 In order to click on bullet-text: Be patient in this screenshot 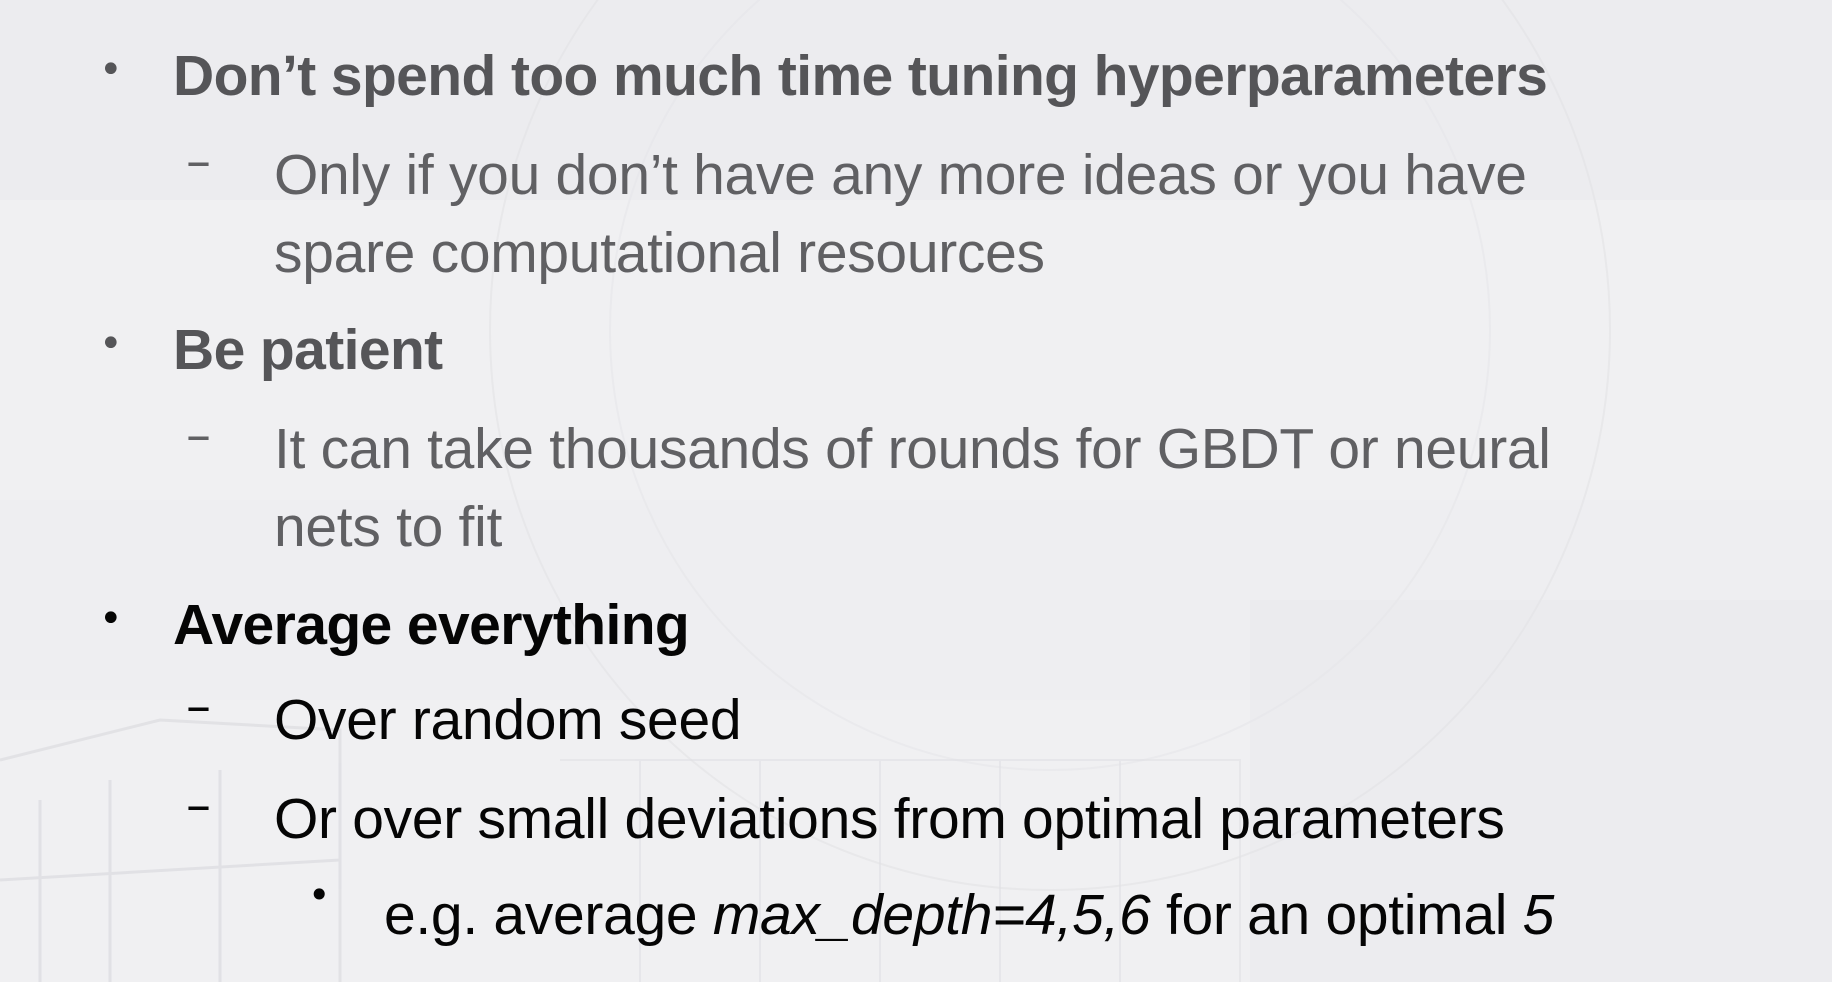, I will do `click(308, 350)`.